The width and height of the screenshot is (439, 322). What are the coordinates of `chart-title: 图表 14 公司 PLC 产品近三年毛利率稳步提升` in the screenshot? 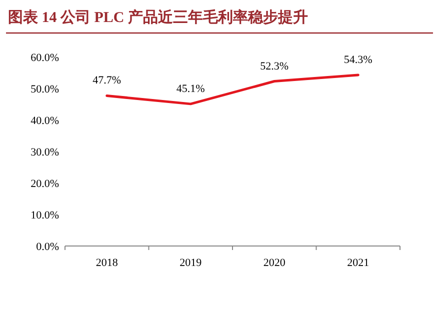 It's located at (158, 17).